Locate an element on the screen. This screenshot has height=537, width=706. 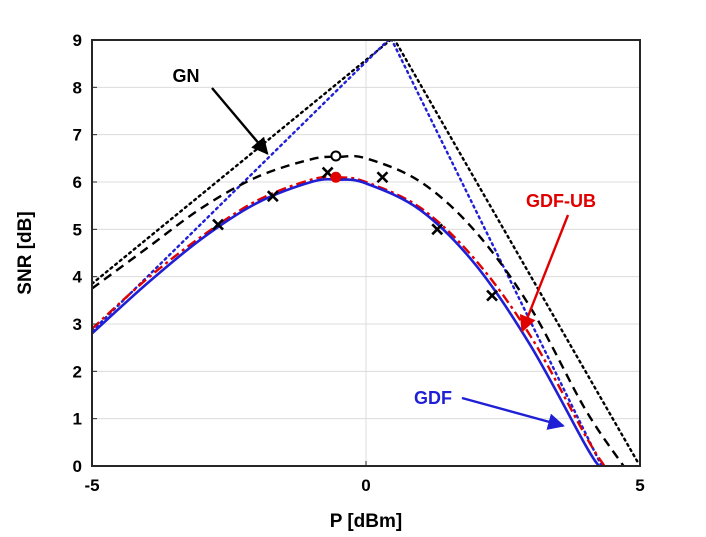
filled-circle-marker is located at coordinates (336, 177).